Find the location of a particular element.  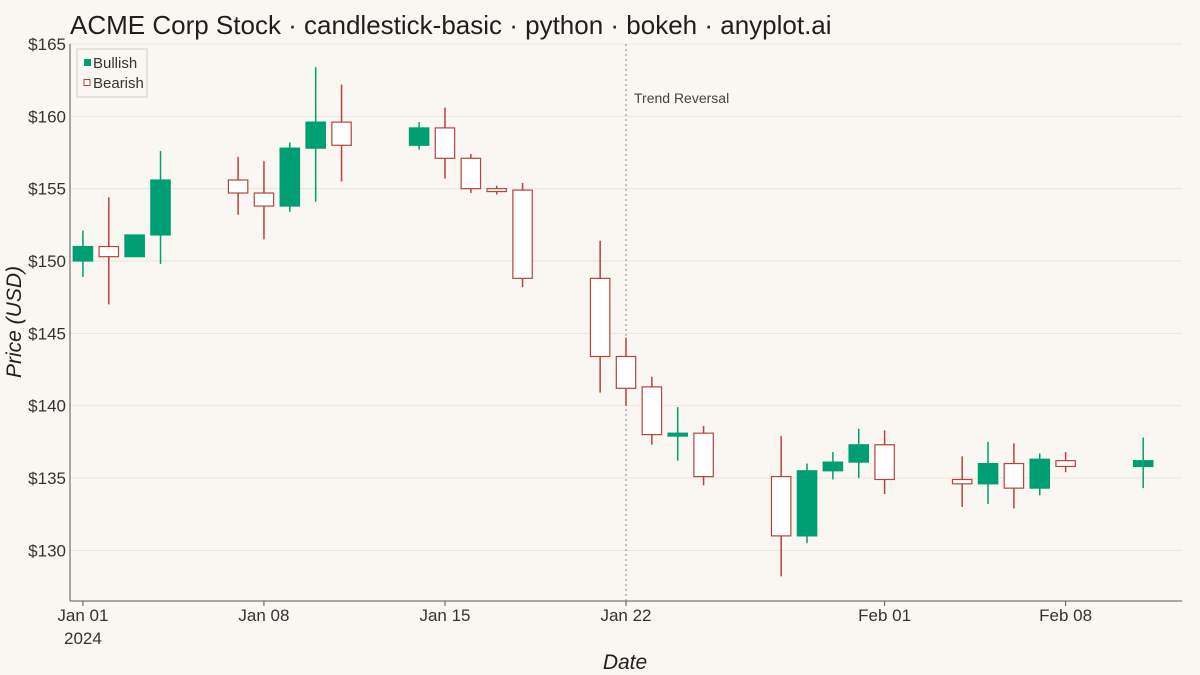

y-tick-label: $155 is located at coordinates (47, 189).